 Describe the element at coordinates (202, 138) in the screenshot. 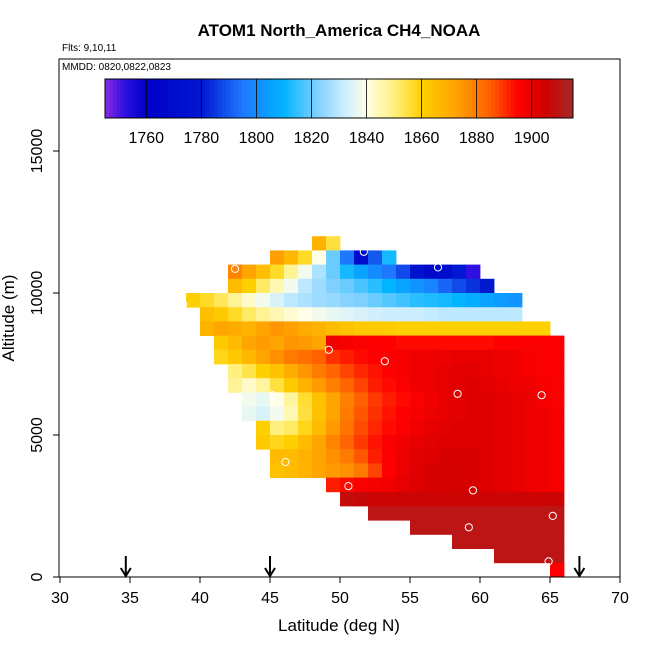

I see `colorbar-tick-label: 1780` at that location.